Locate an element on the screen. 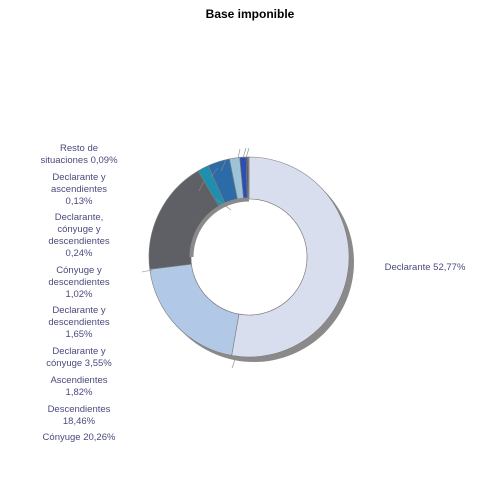  label-descendientes: Descendientes 18,46% is located at coordinates (79, 416).